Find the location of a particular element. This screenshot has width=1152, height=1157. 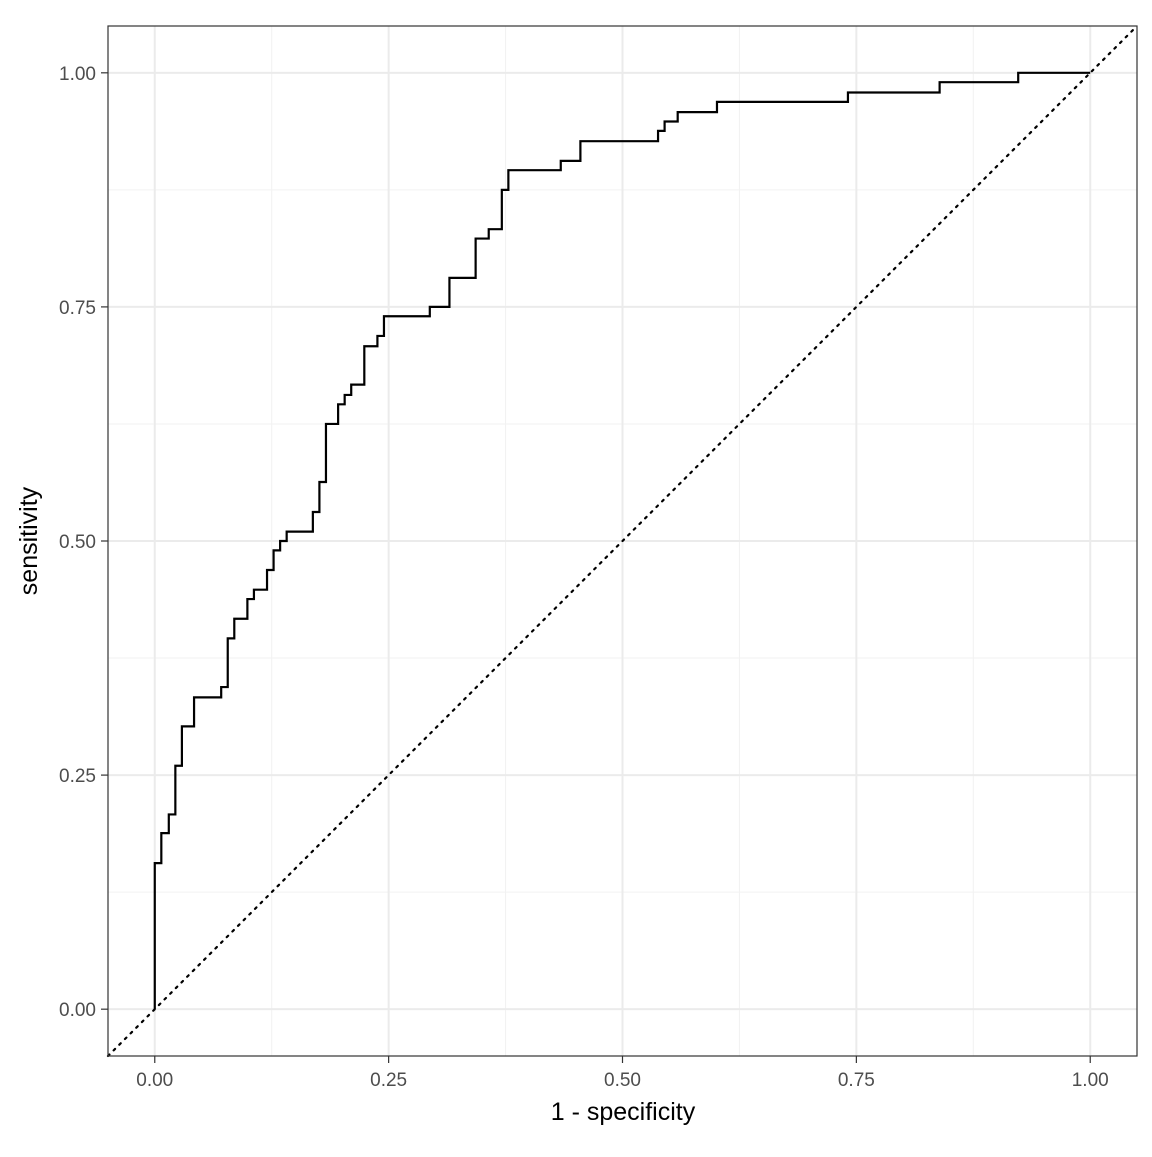

x-tick-label: 0.00 is located at coordinates (154, 1080).